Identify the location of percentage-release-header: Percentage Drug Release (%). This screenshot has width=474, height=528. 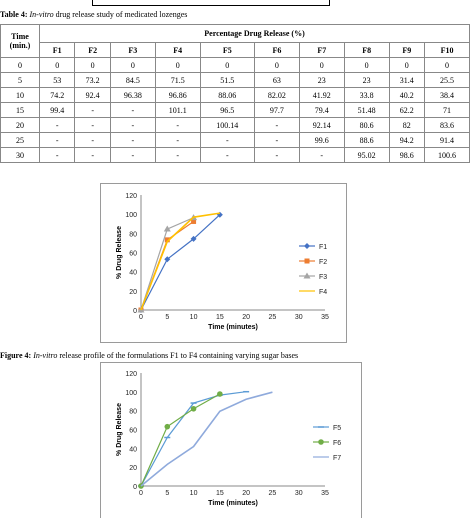
(254, 33).